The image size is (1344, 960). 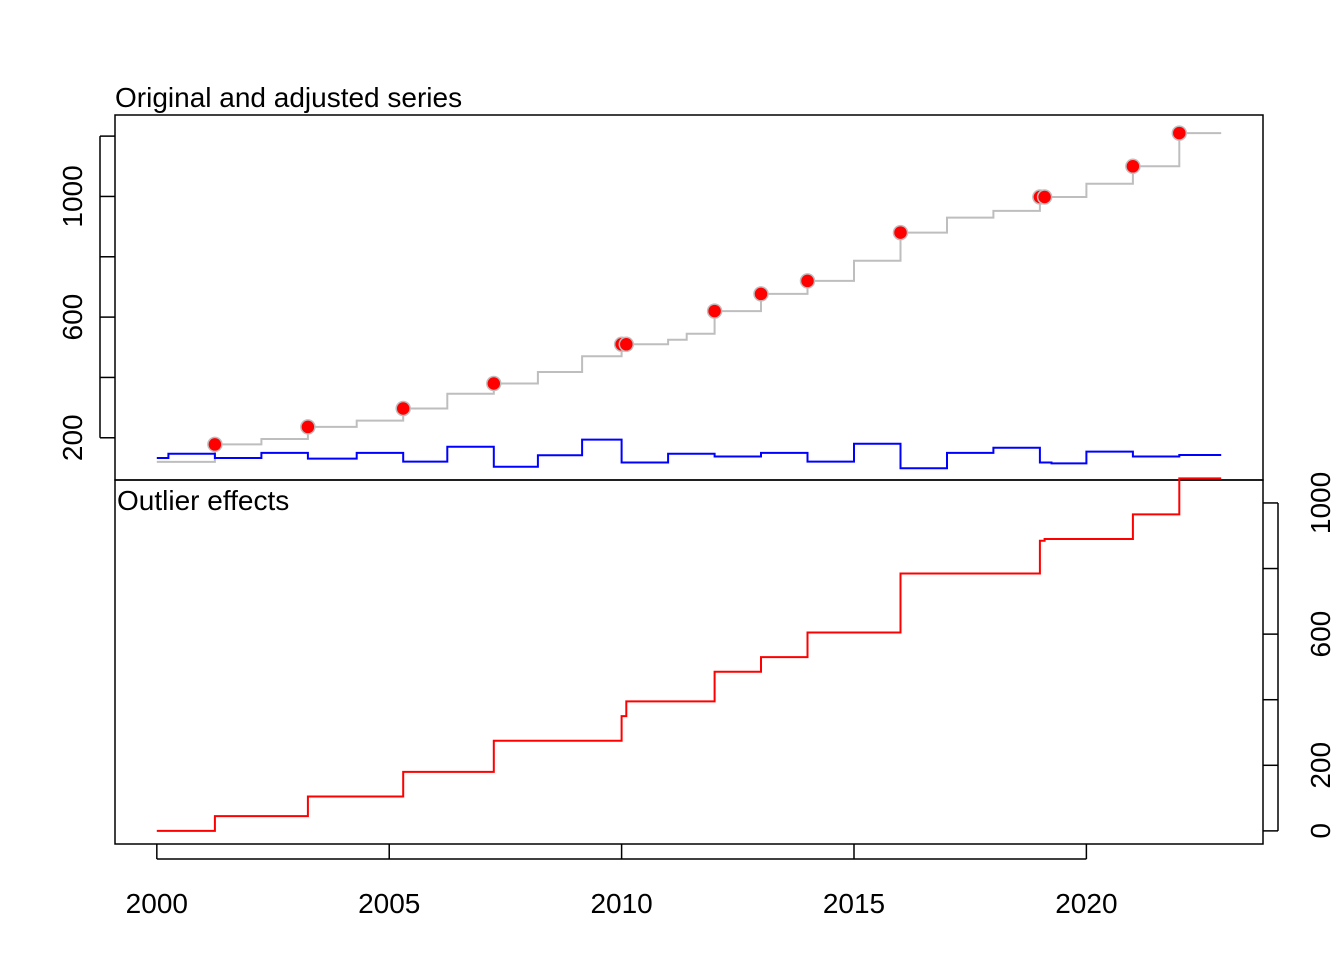 What do you see at coordinates (621, 903) in the screenshot?
I see `x-tick-label: 2010` at bounding box center [621, 903].